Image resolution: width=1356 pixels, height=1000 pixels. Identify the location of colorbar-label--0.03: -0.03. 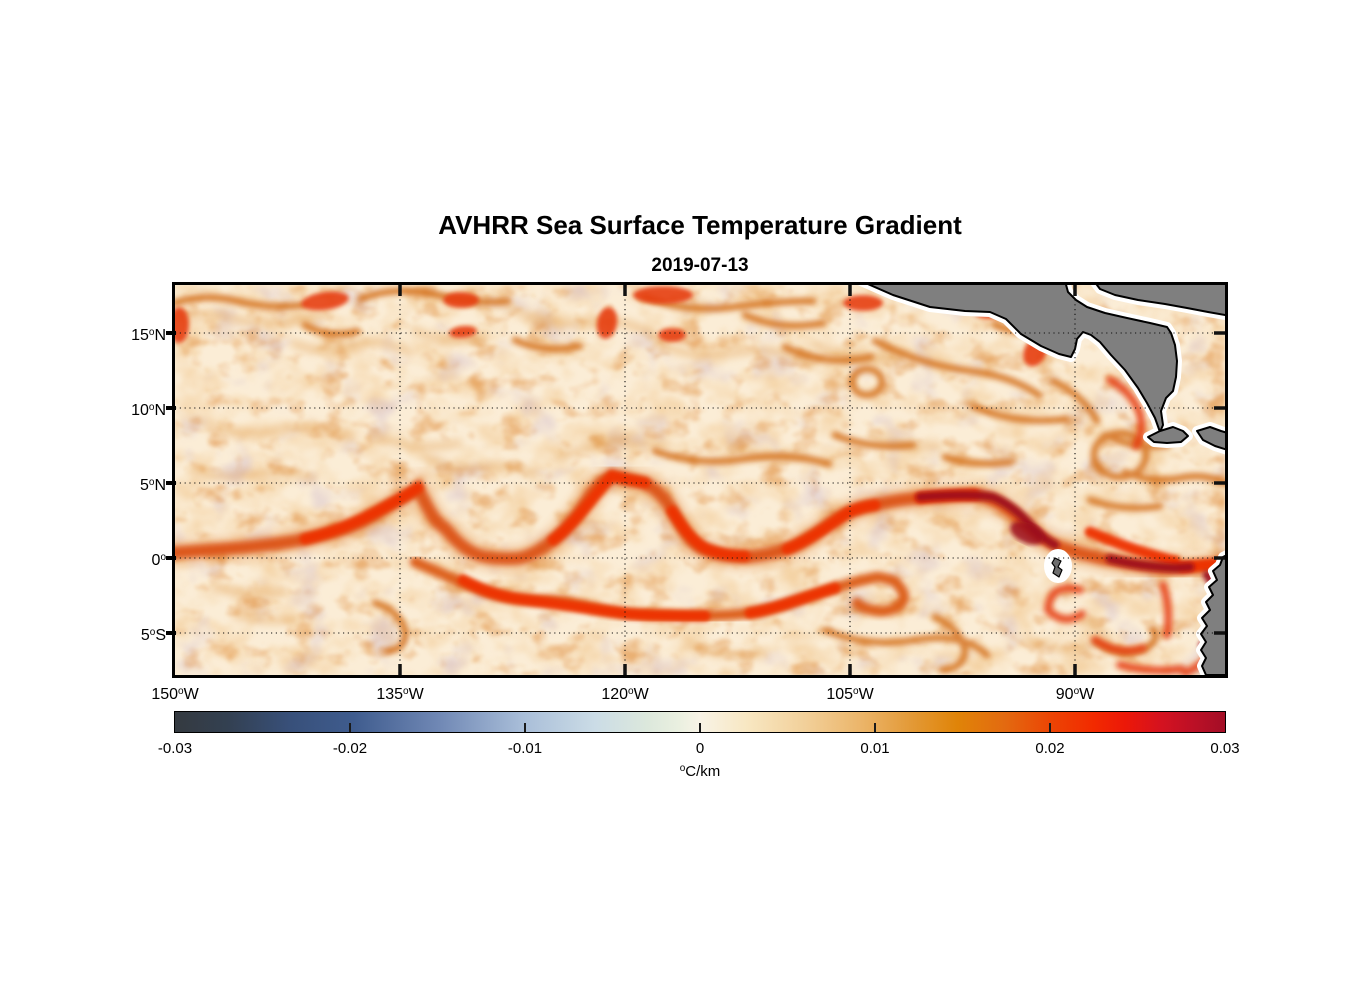
(175, 748).